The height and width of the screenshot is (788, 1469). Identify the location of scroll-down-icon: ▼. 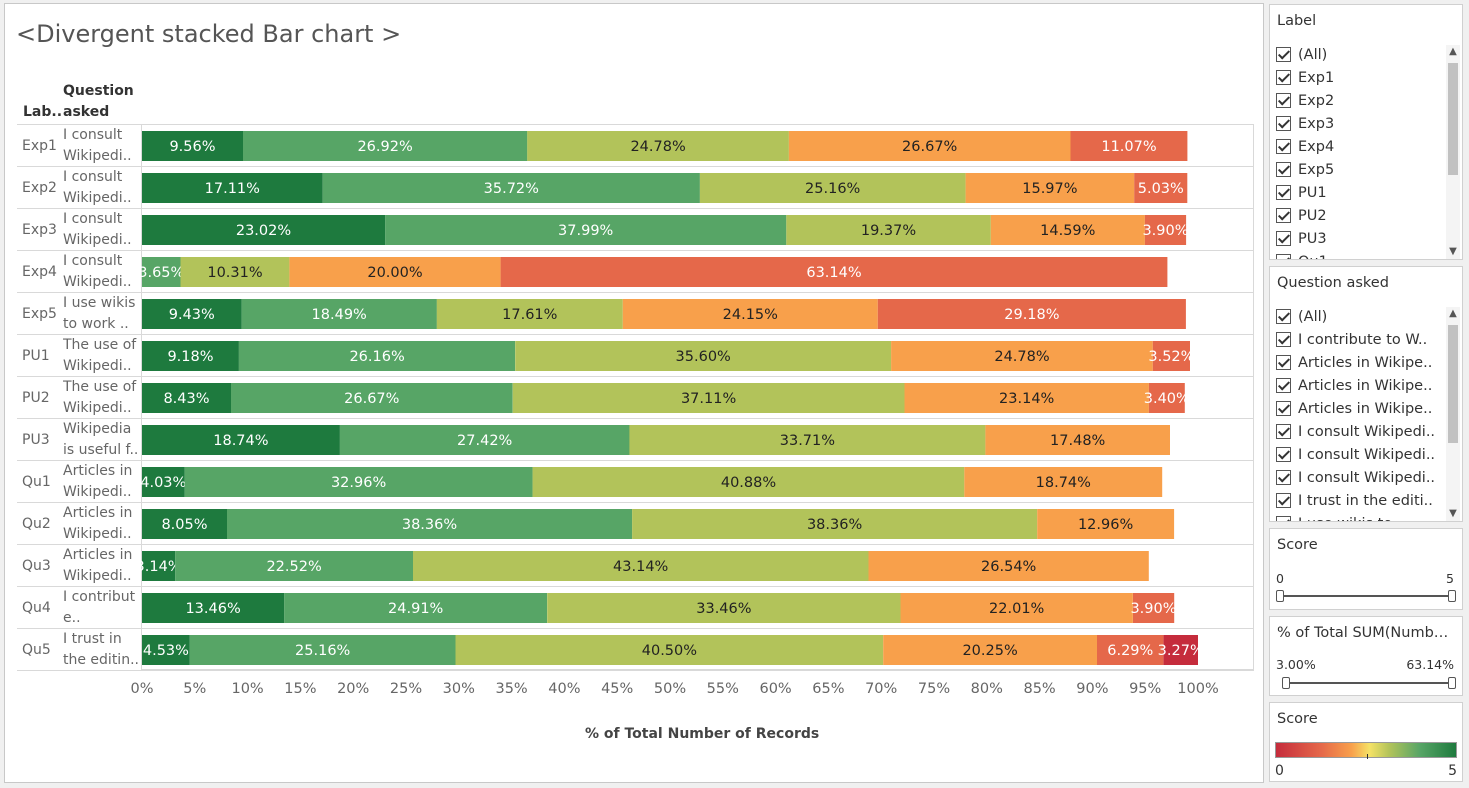
(1453, 251).